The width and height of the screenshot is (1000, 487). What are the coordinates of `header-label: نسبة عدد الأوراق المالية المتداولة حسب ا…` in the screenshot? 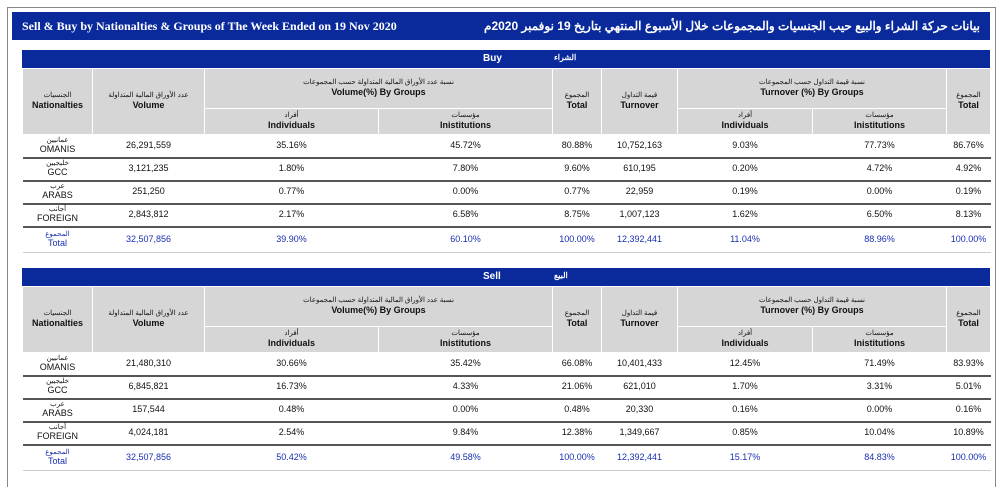 It's located at (378, 82).